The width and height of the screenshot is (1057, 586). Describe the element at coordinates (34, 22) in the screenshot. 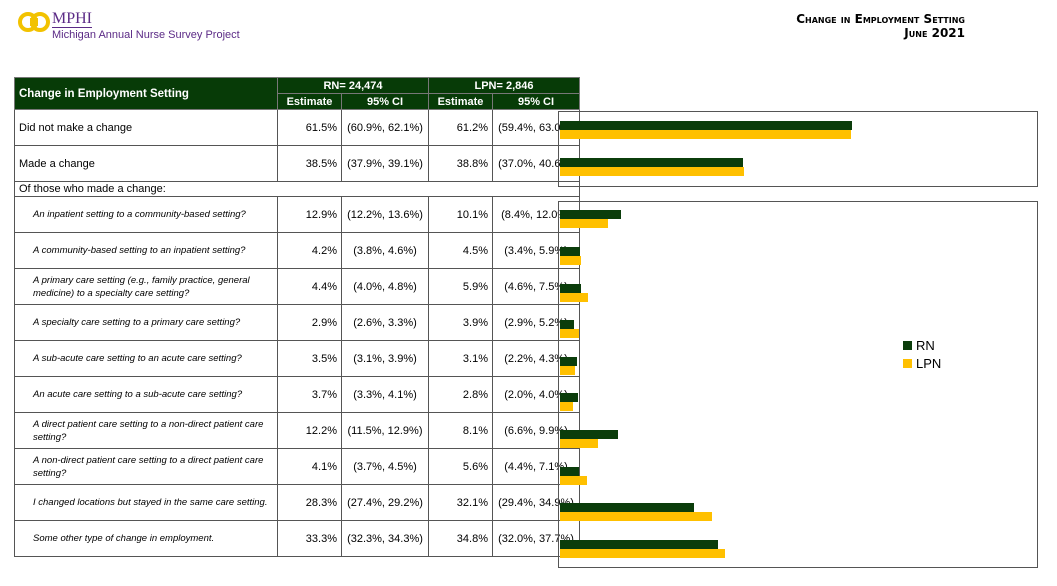

I see `mphi-logo-icon` at that location.